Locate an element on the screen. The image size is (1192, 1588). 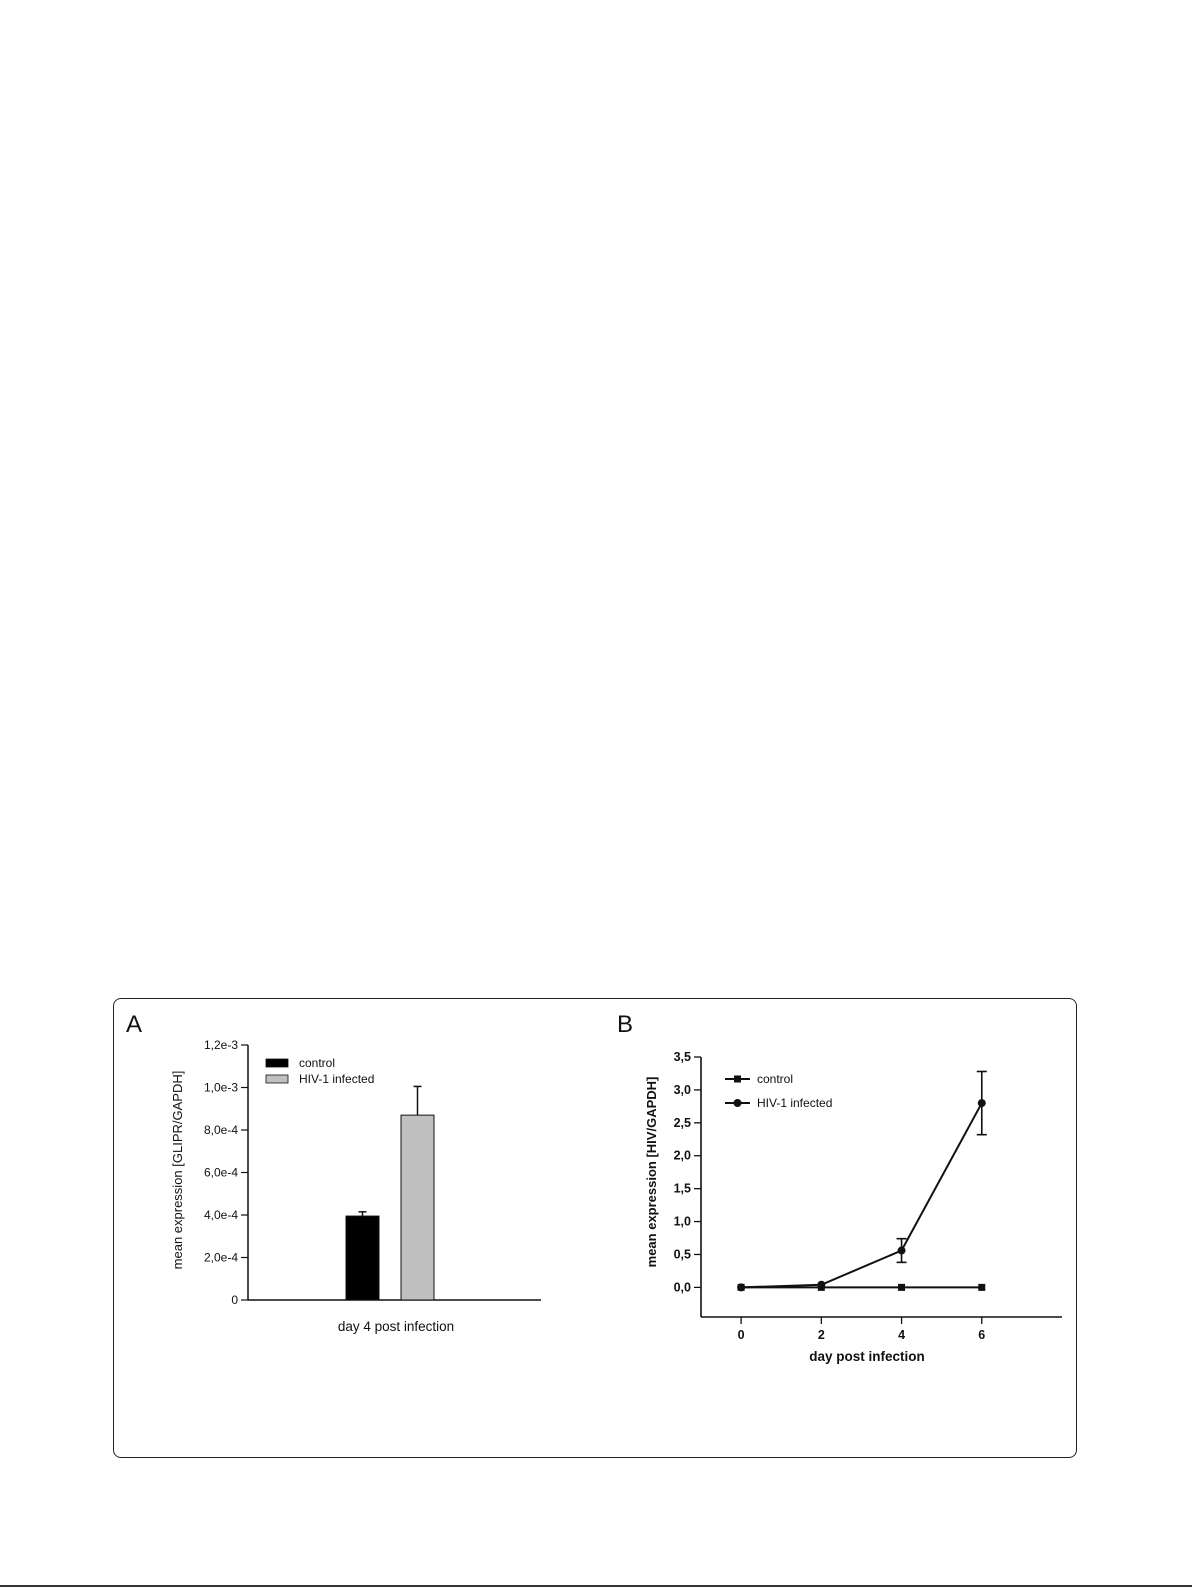
y-tick-label-b: 2,0 is located at coordinates (682, 1156).